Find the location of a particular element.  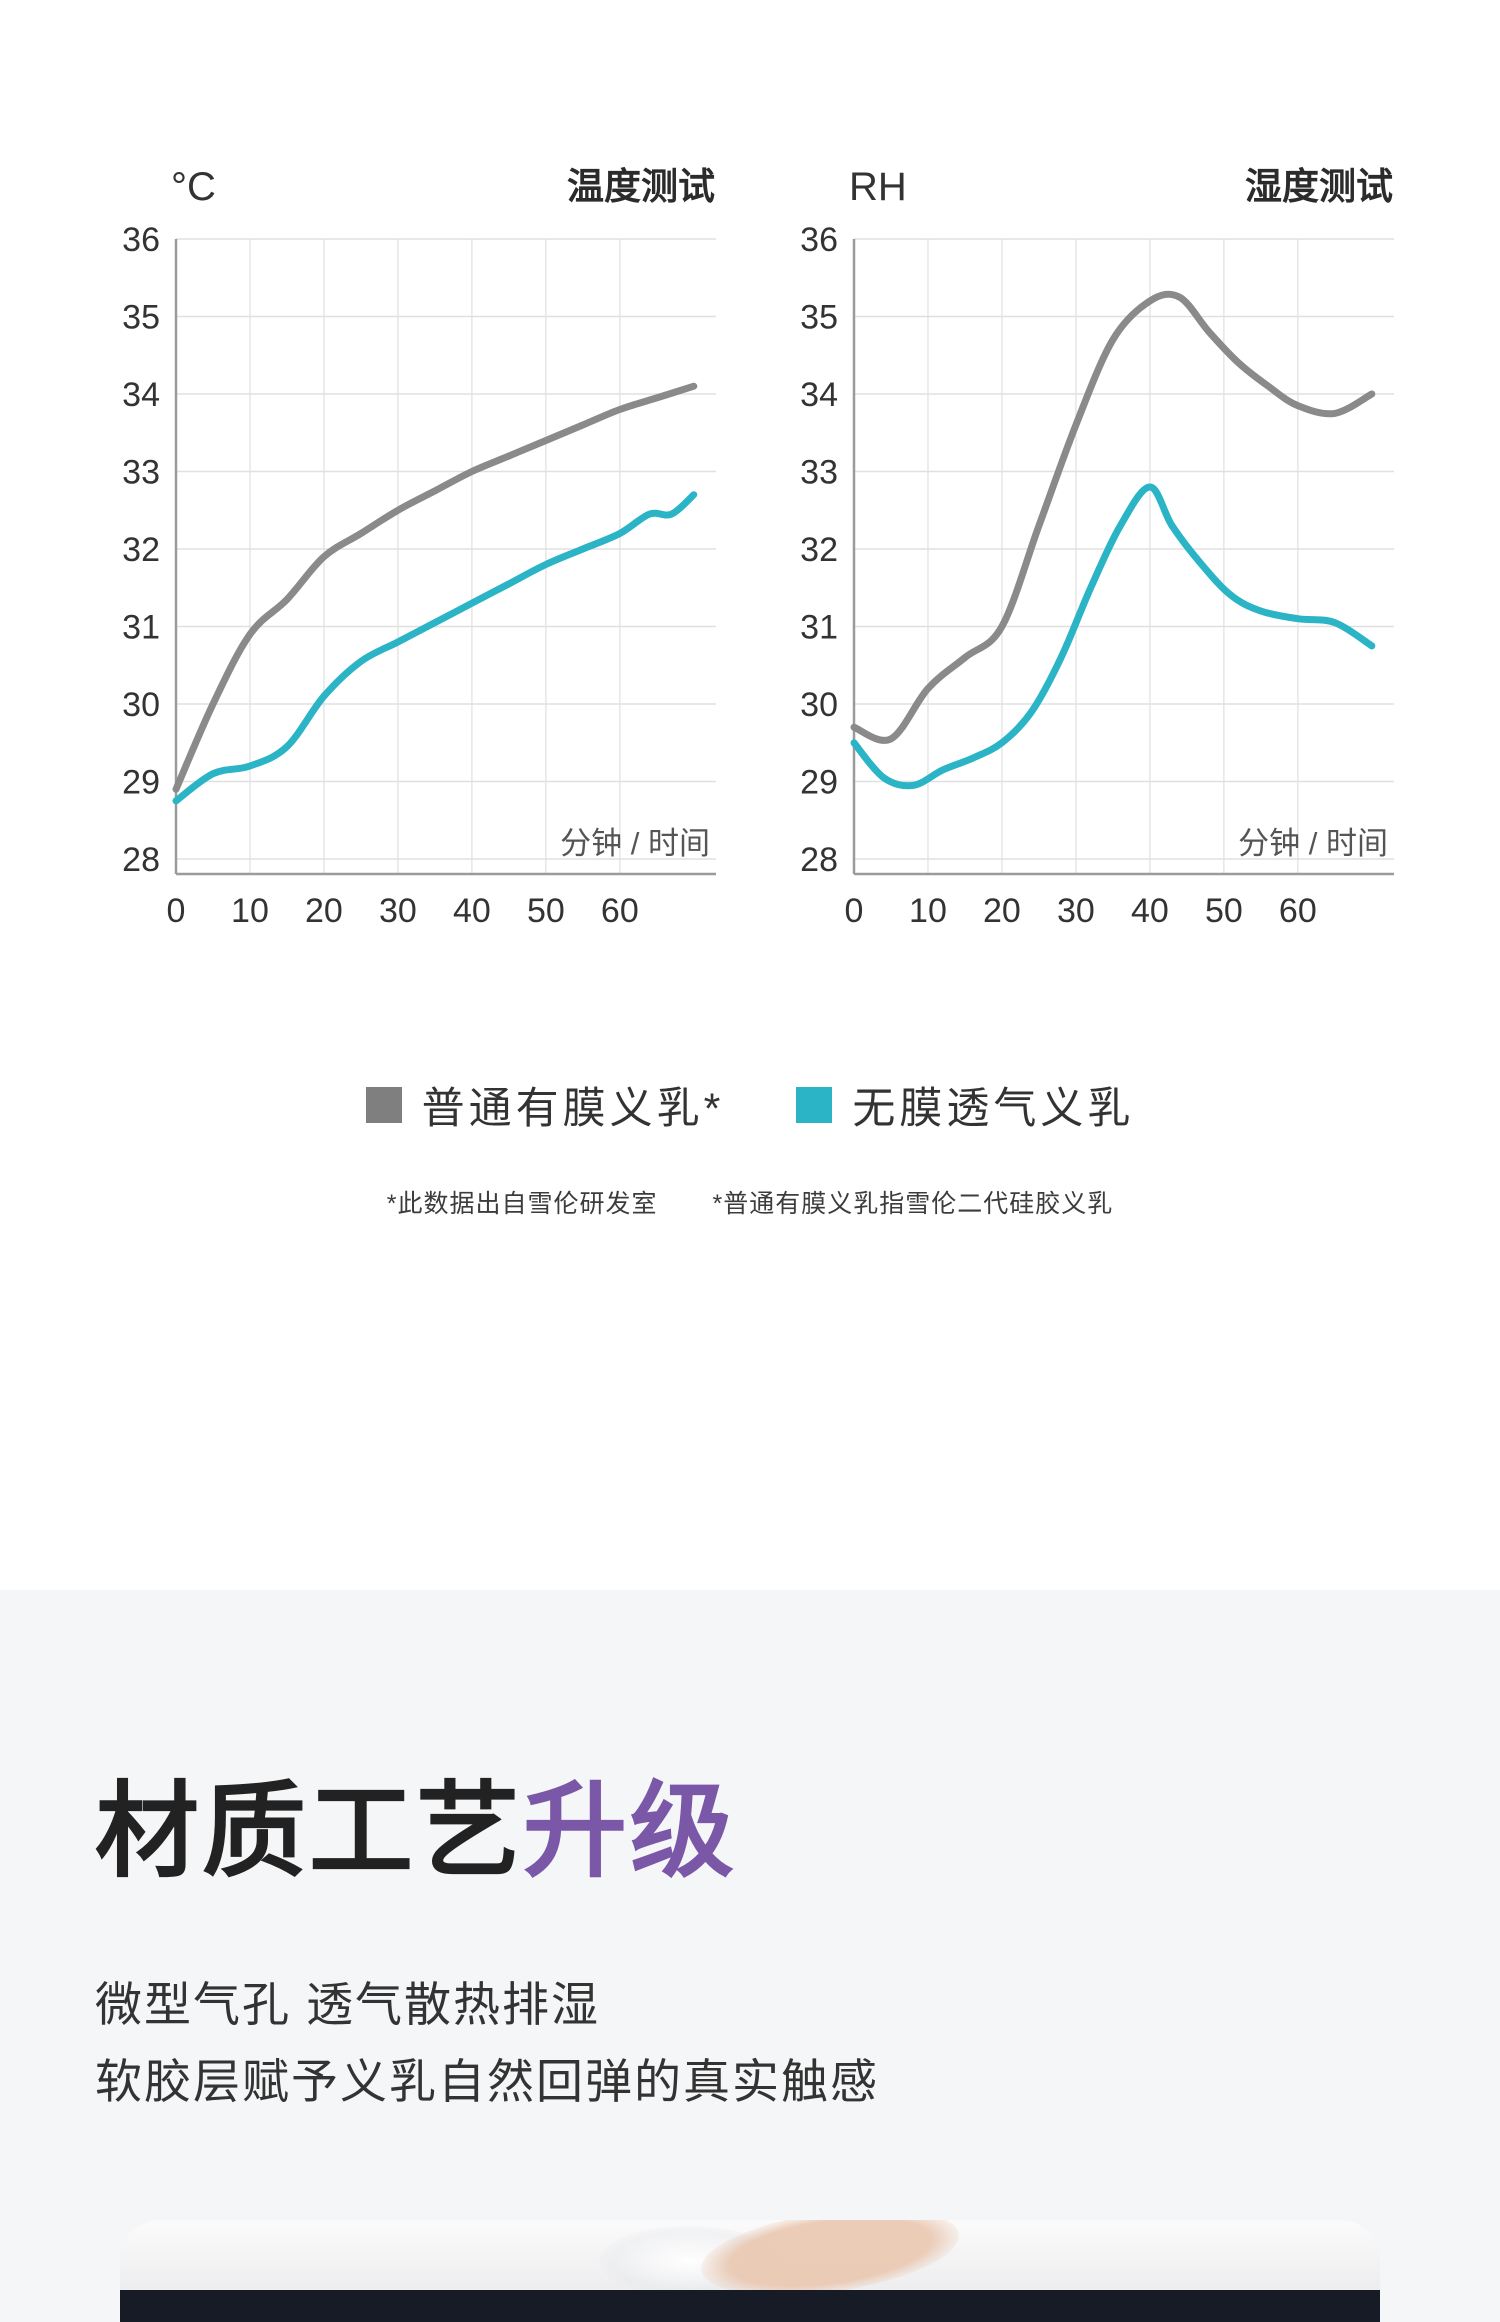

temperature-chart-header: °C 温度测试 is located at coordinates (411, 187).